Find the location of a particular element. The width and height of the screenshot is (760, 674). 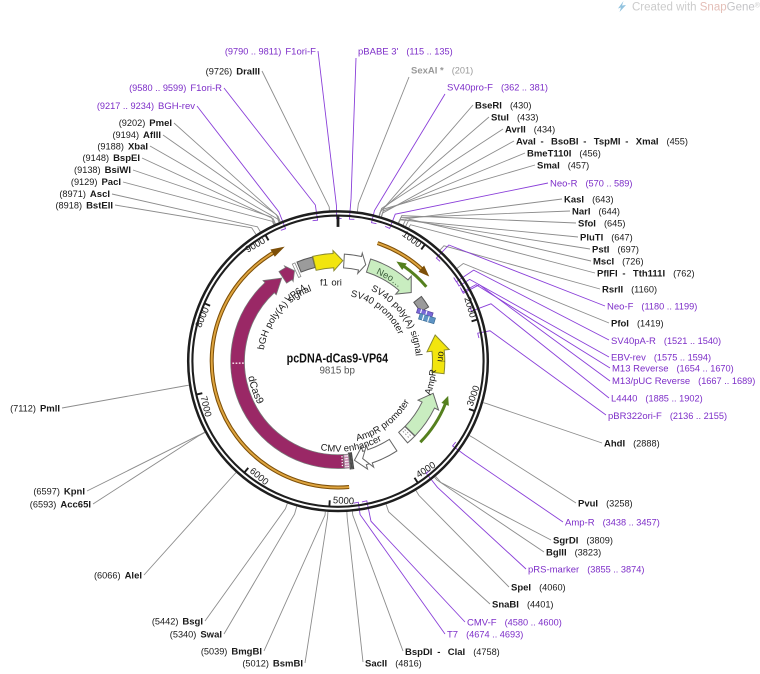

svg-text: (5039)BmgBI is located at coordinates (231, 652).